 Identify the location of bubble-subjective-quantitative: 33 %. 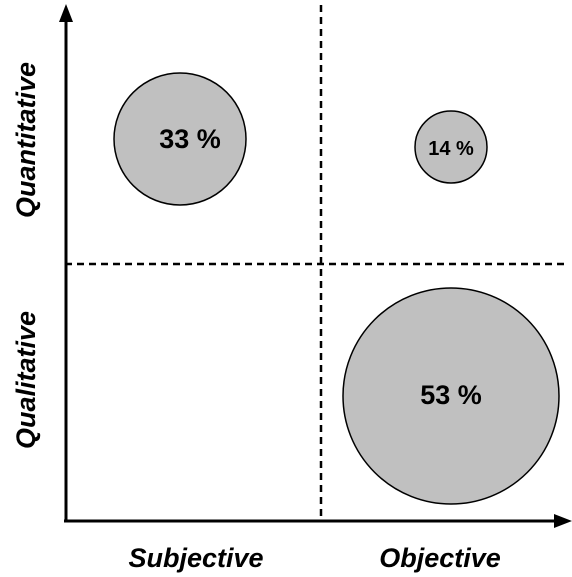
(180, 139).